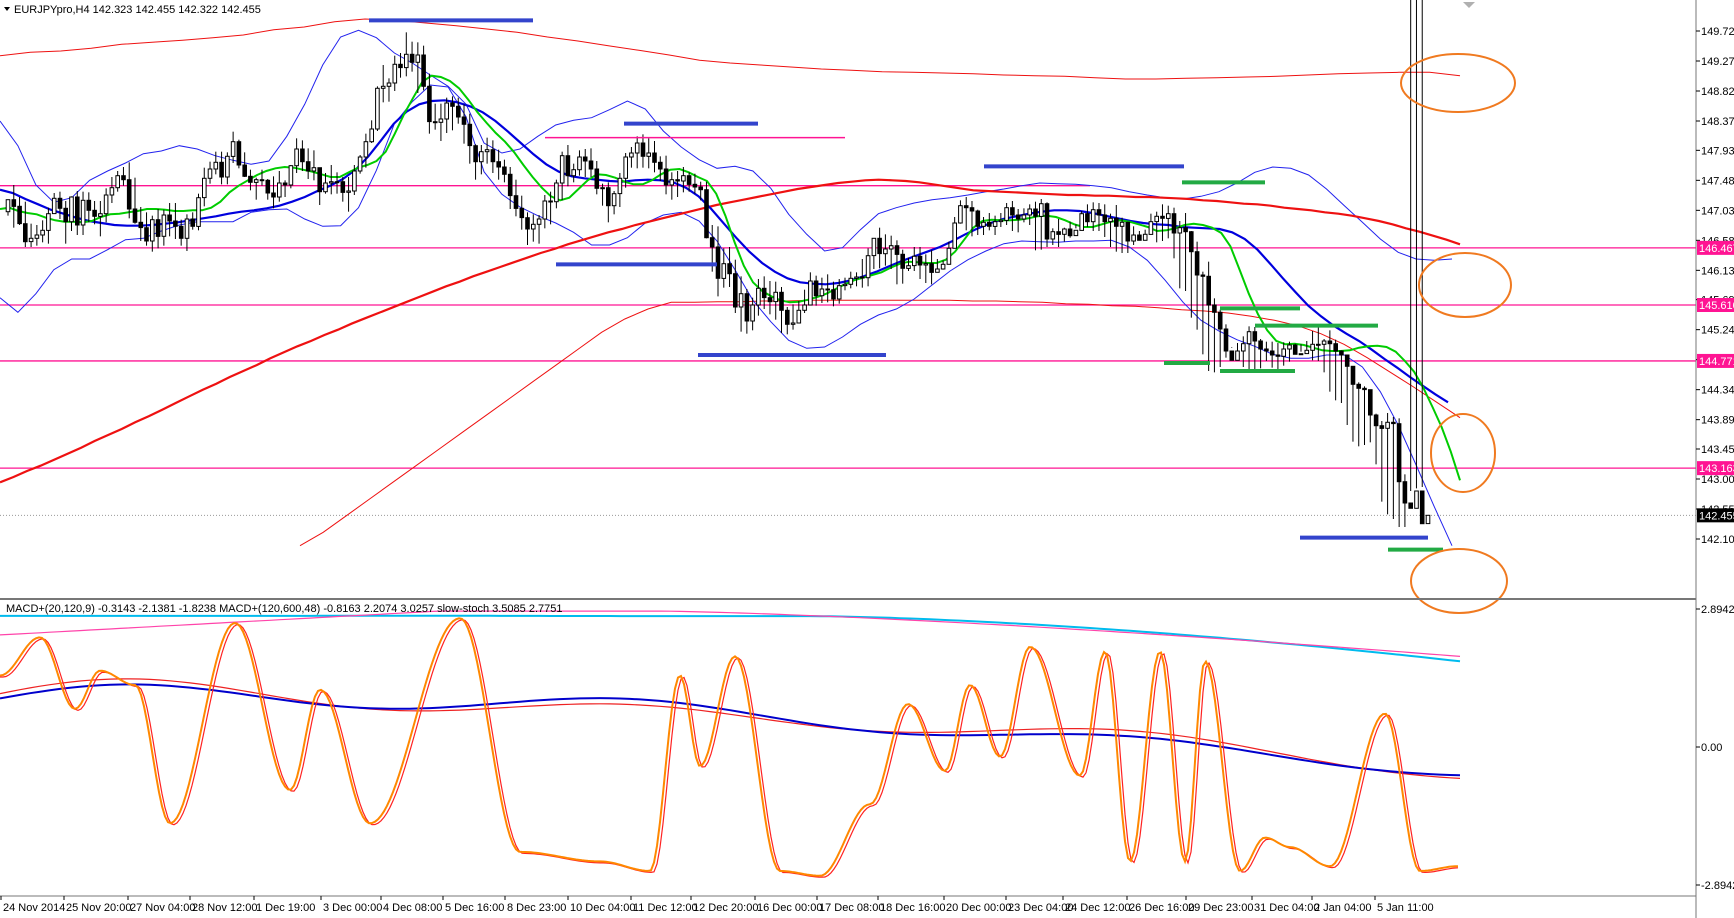 This screenshot has width=1734, height=918. Describe the element at coordinates (1469, 5) in the screenshot. I see `chart-shift-icon` at that location.